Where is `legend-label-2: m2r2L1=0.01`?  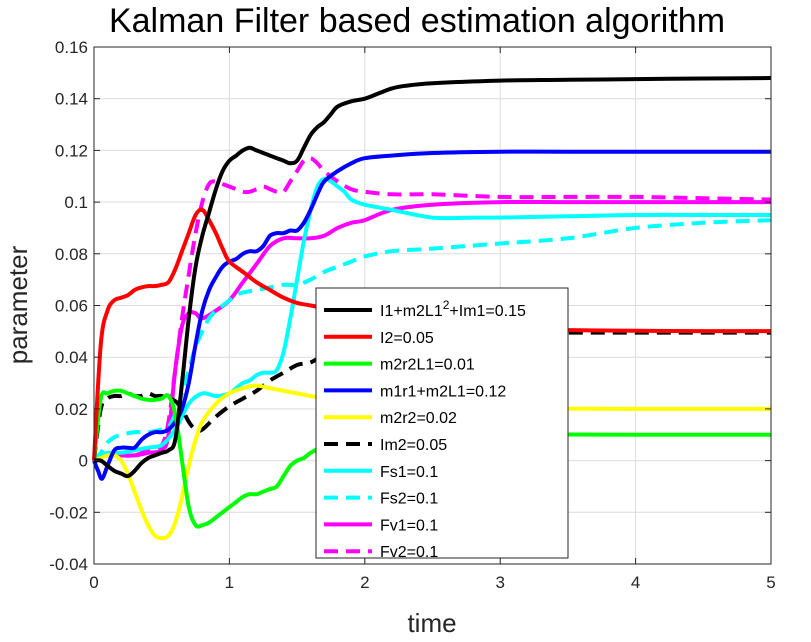
legend-label-2: m2r2L1=0.01 is located at coordinates (427, 365).